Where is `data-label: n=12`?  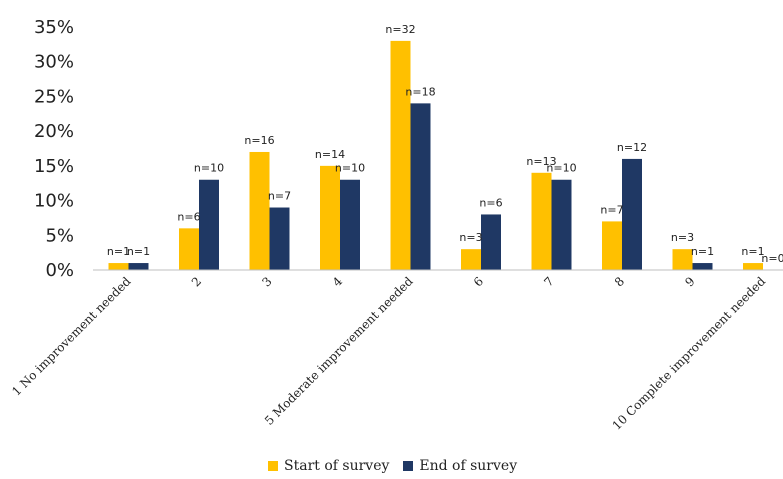 data-label: n=12 is located at coordinates (632, 147).